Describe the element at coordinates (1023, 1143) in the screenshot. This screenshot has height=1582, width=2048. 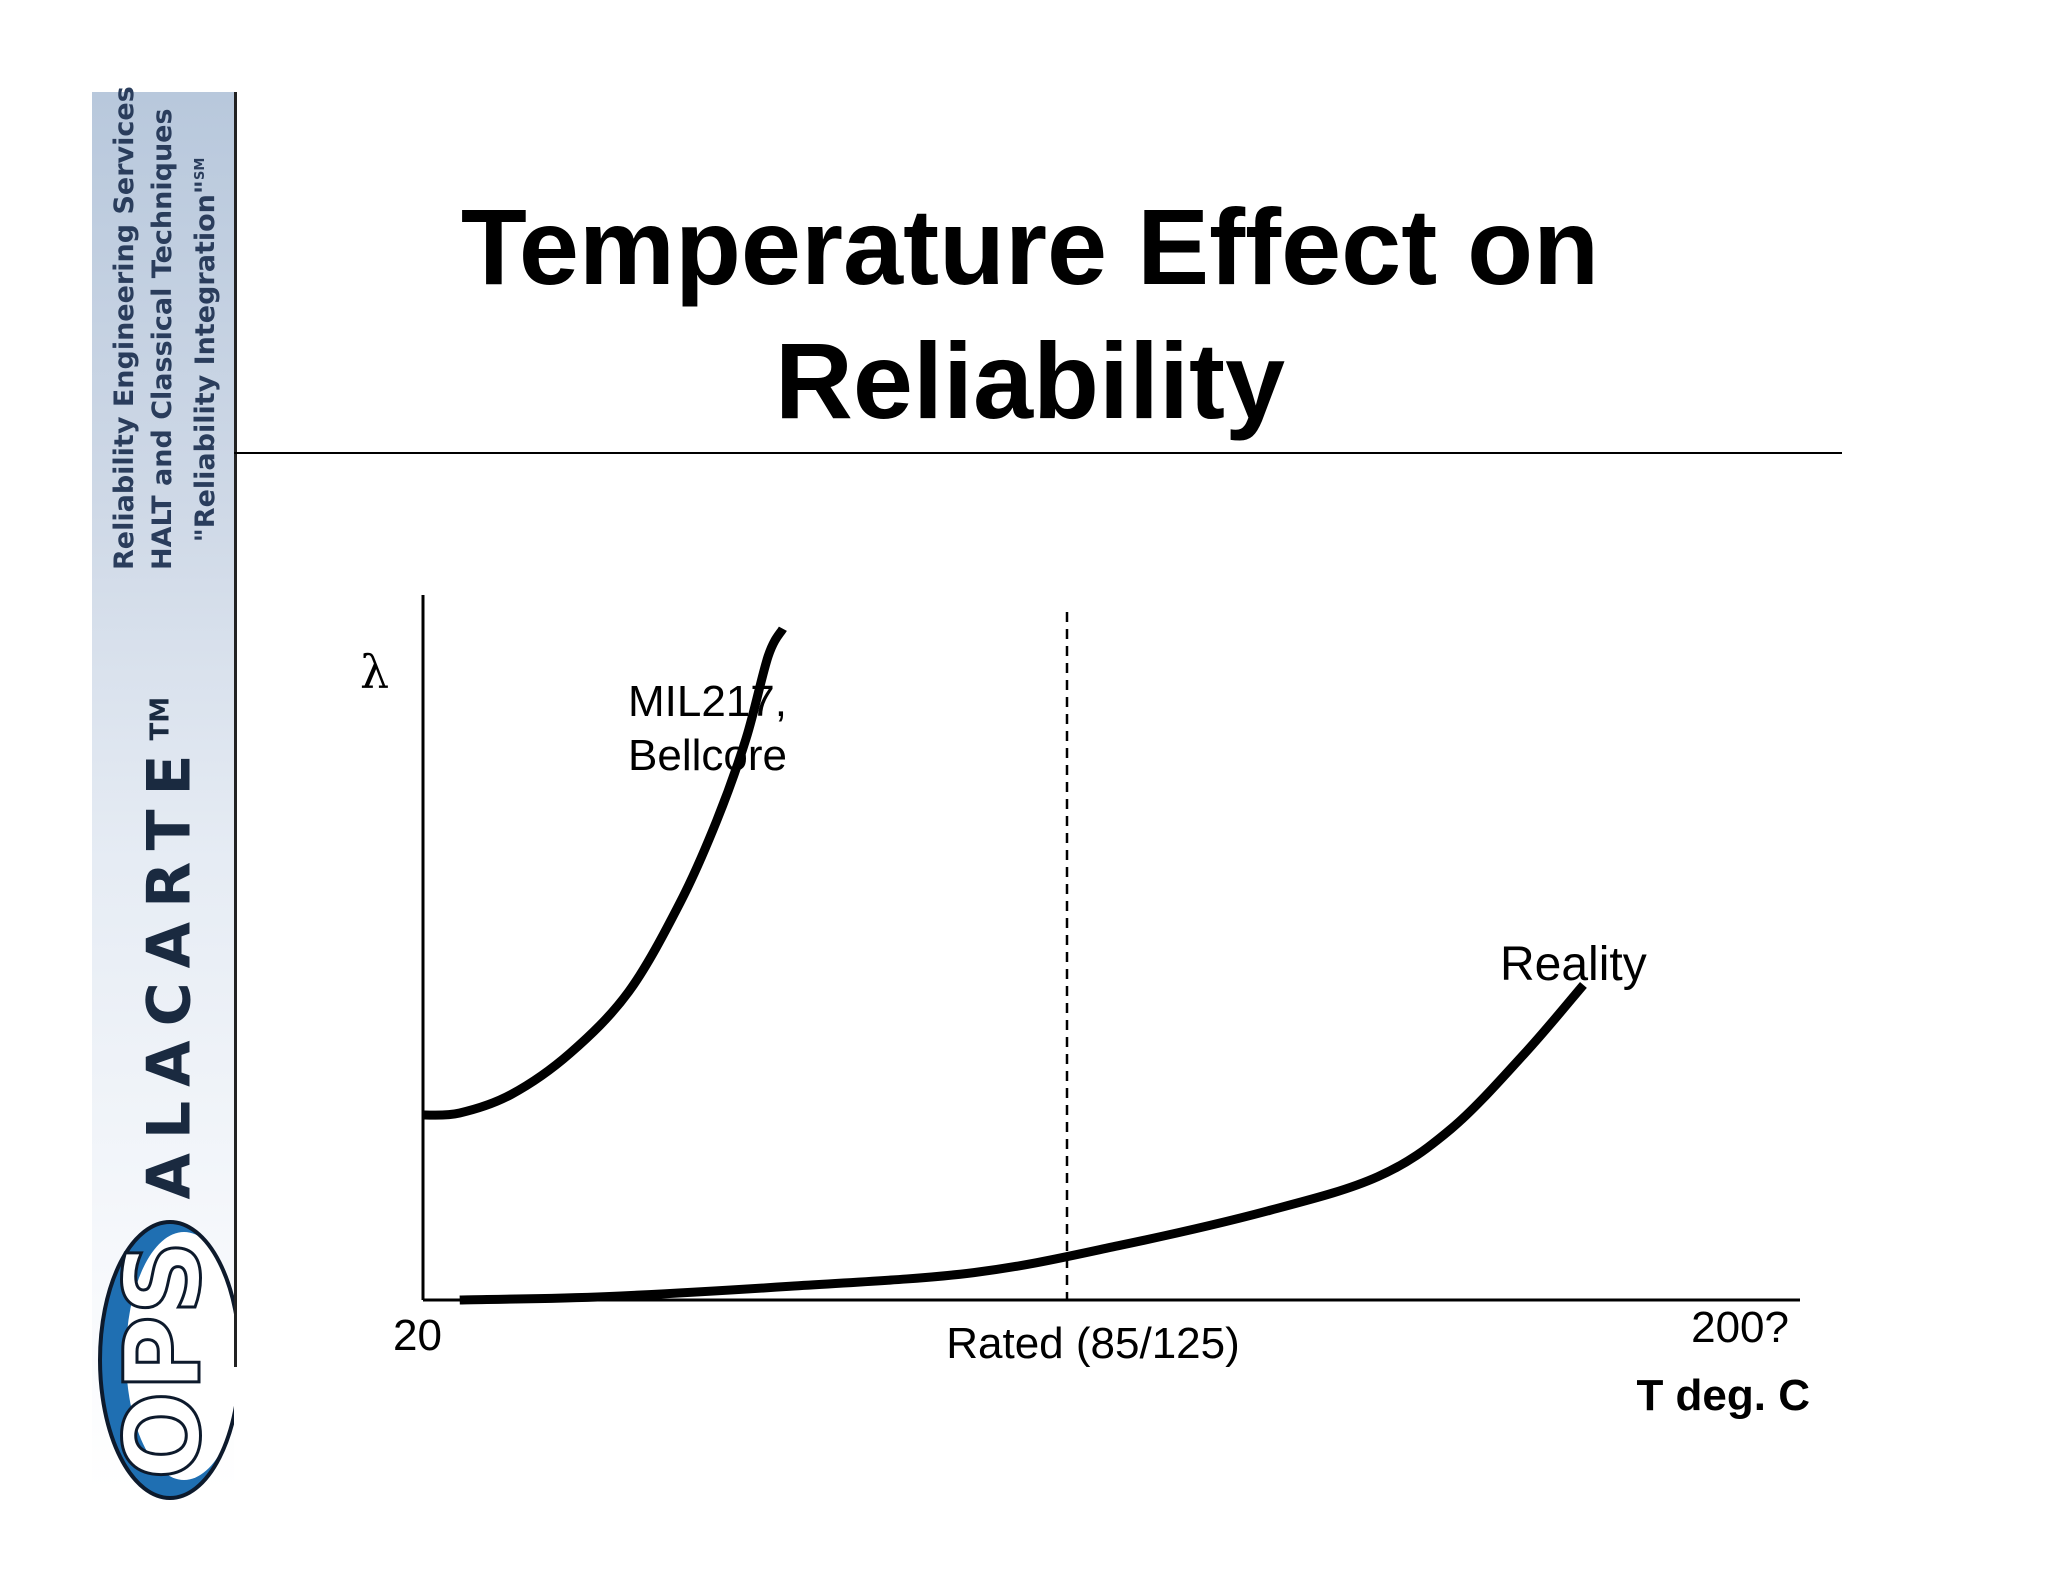
I see `series-line-reality` at that location.